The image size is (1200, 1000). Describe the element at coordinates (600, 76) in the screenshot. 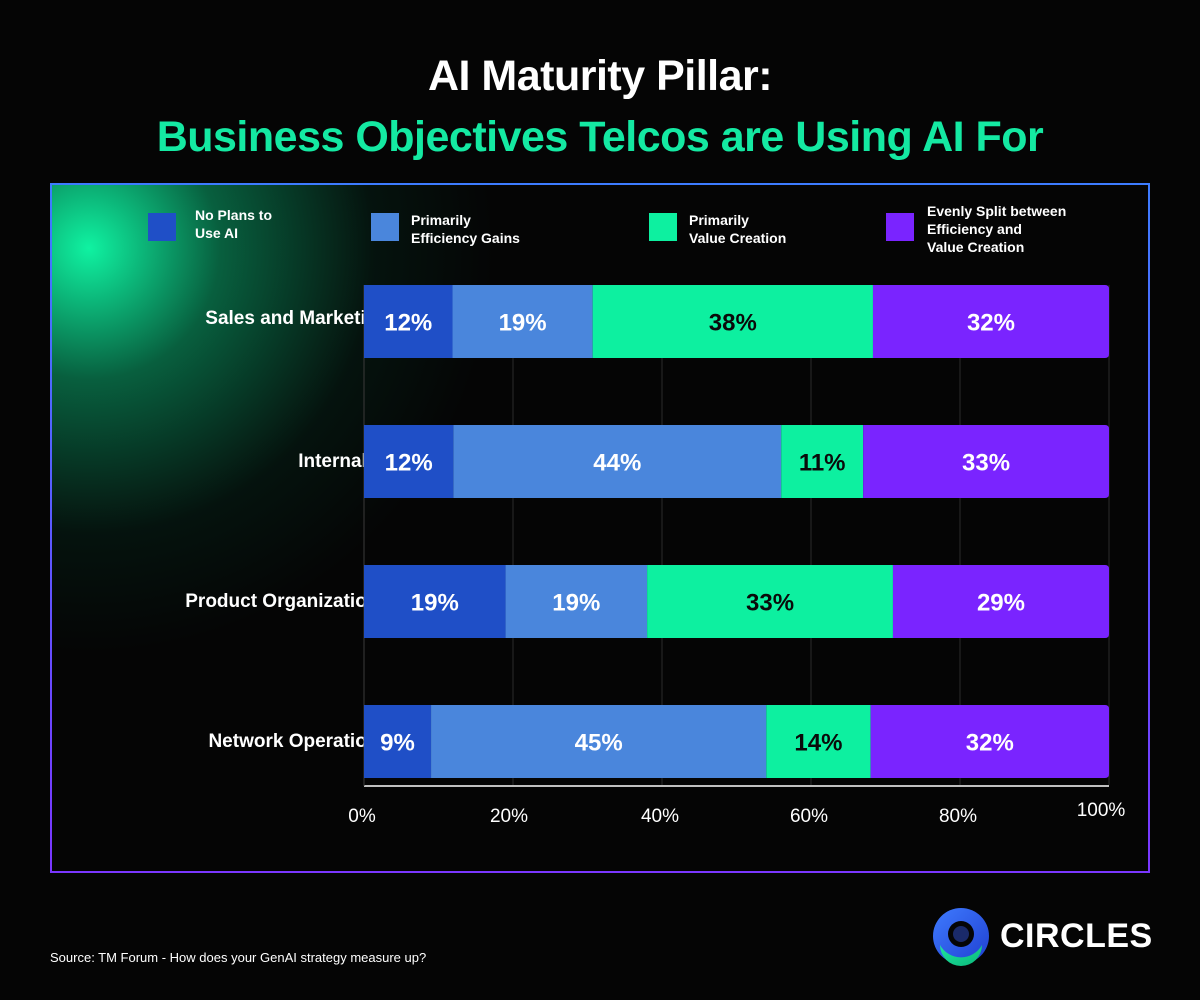

I see `chart-title: AI Maturity Pillar:` at that location.